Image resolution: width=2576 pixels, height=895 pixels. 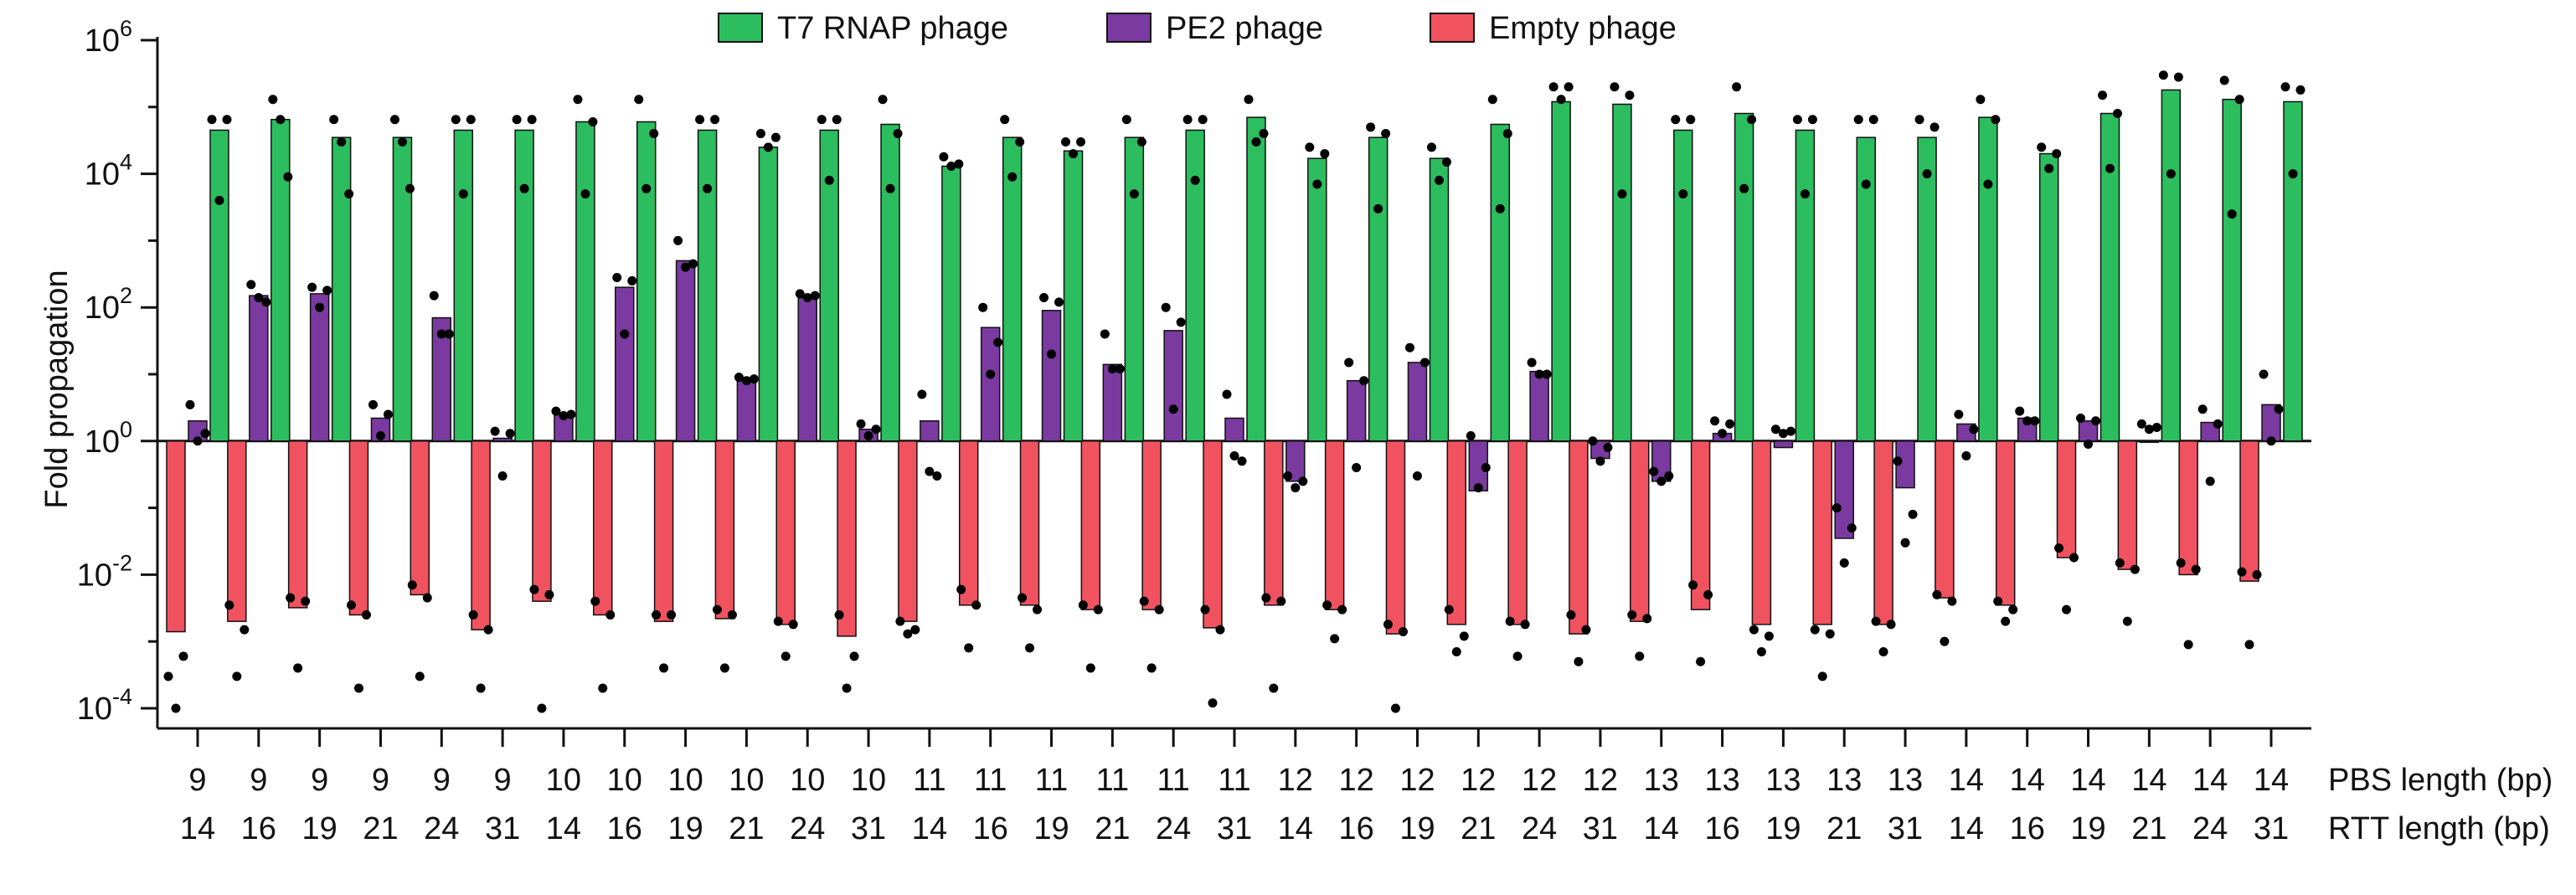 I want to click on rtt-tick-label: 14, so click(x=1661, y=828).